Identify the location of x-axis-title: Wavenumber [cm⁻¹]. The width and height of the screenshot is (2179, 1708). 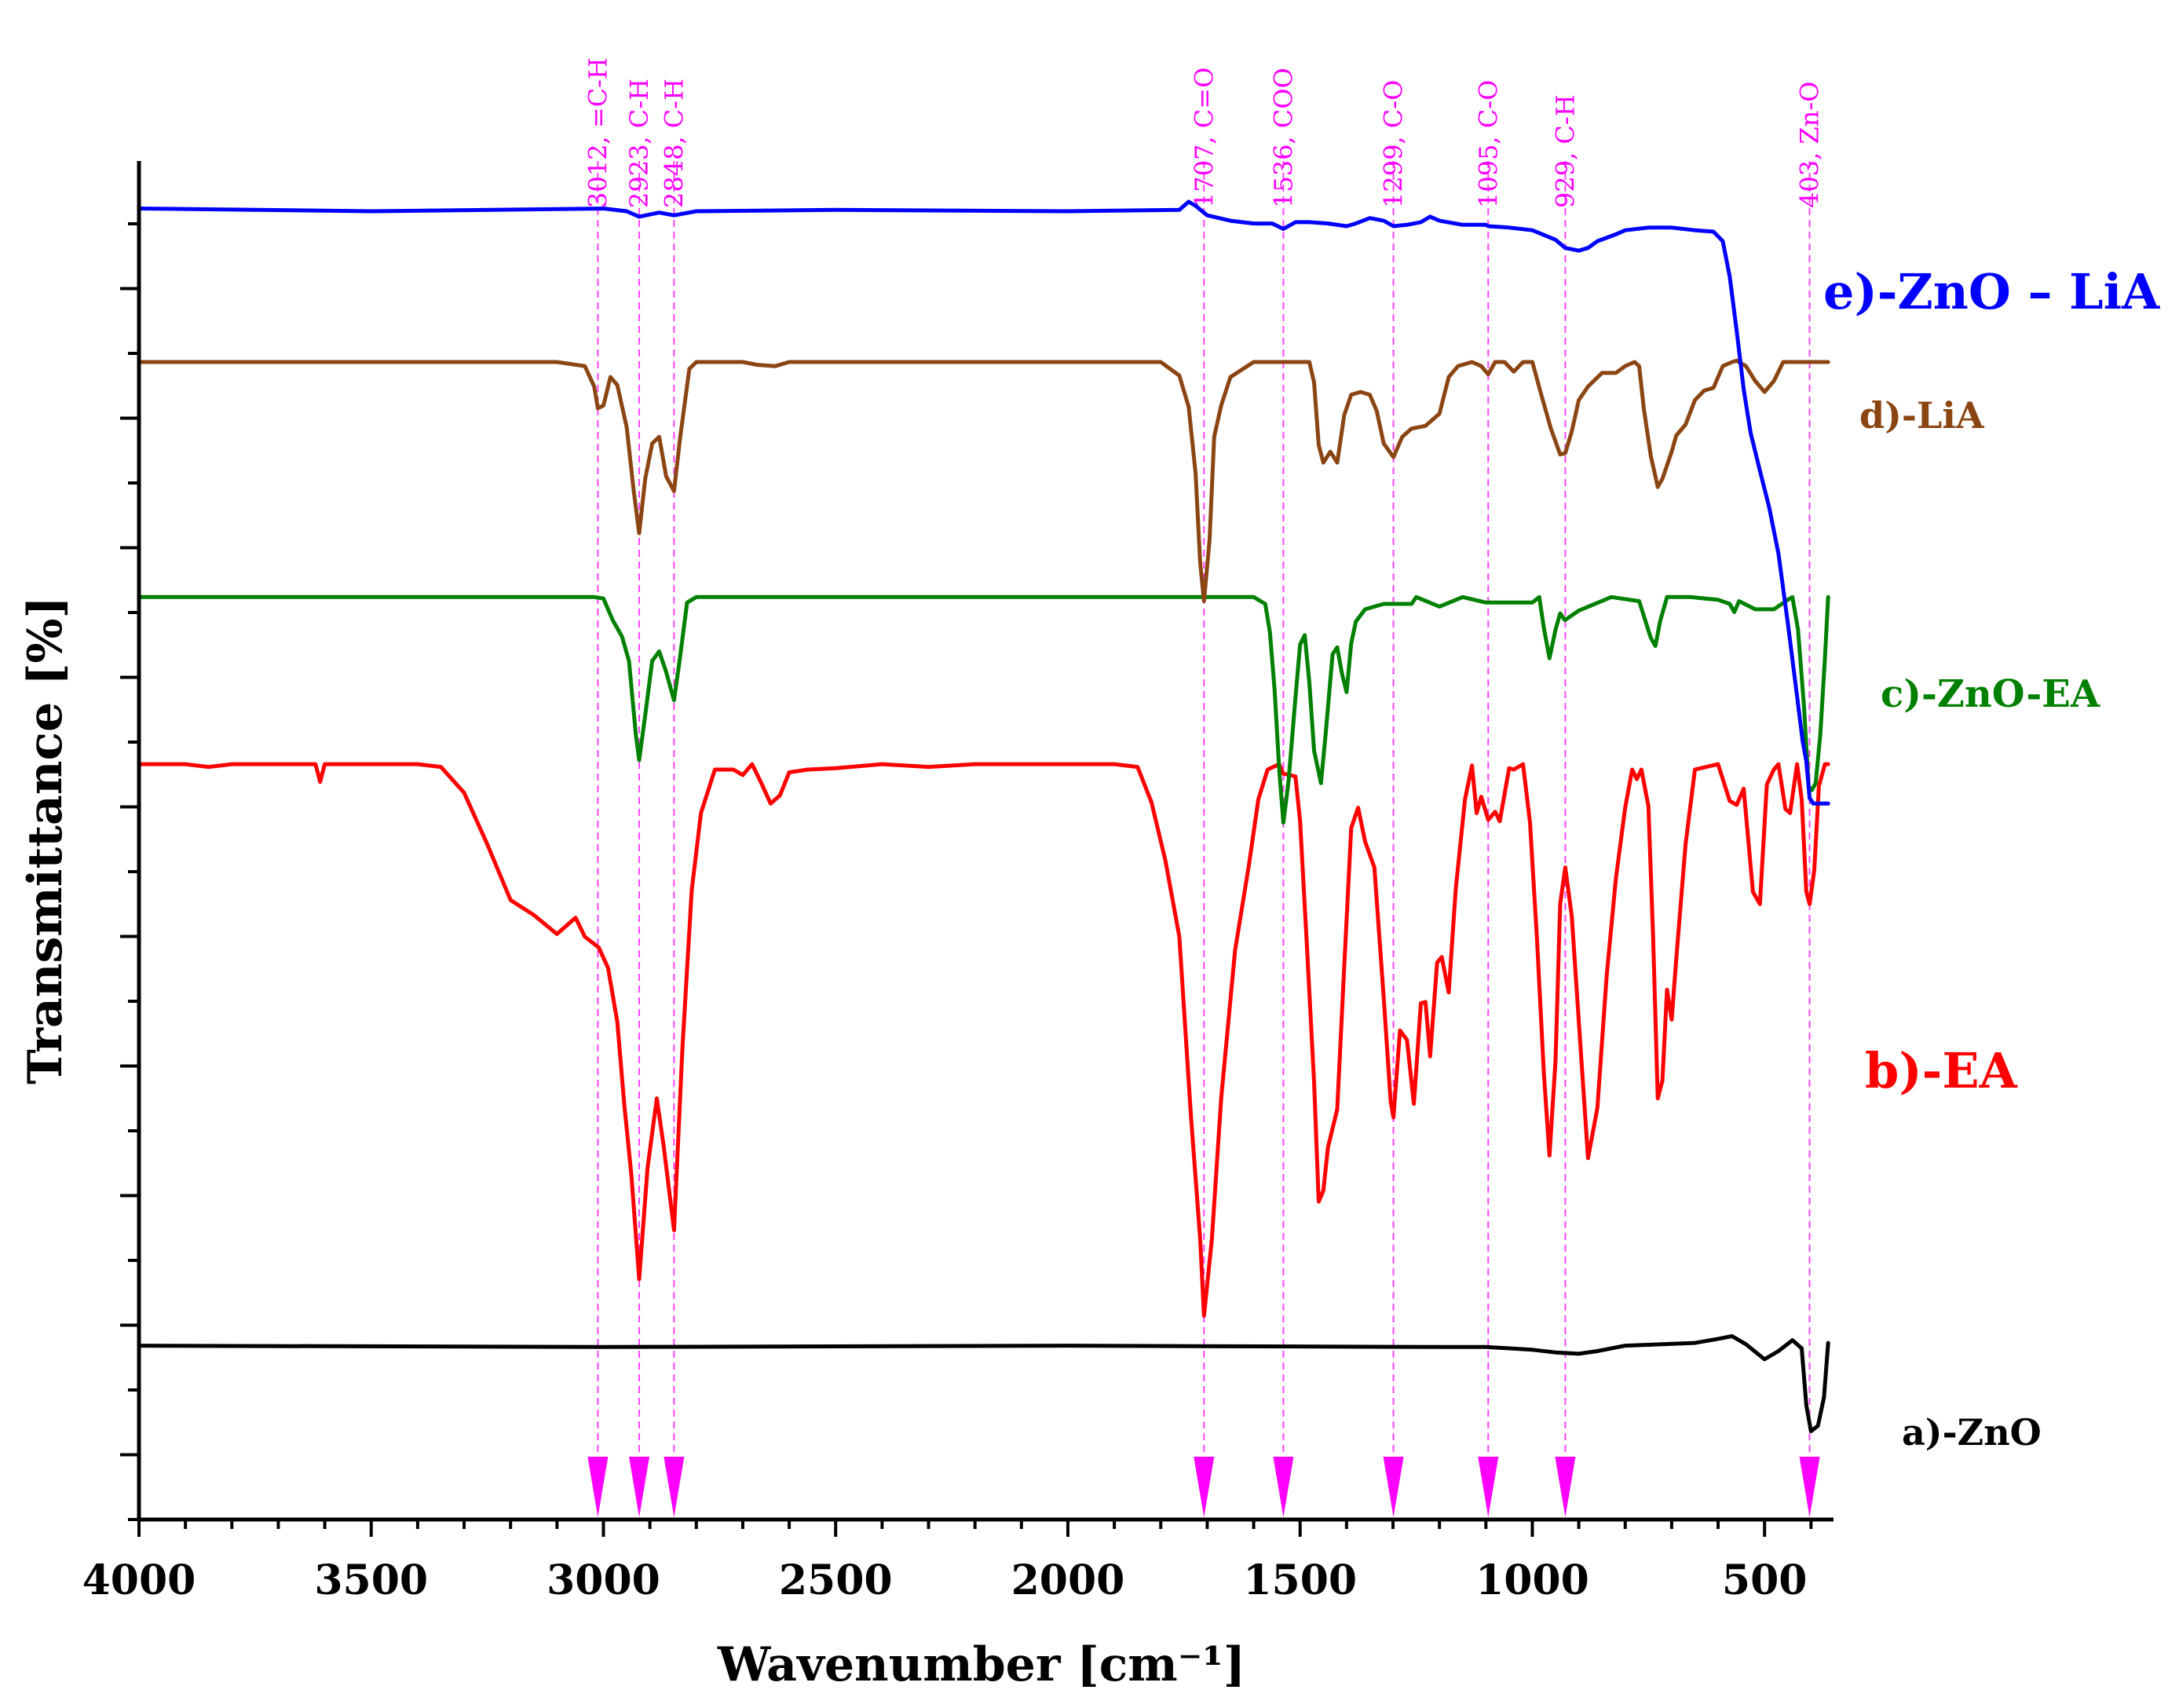
(981, 1664).